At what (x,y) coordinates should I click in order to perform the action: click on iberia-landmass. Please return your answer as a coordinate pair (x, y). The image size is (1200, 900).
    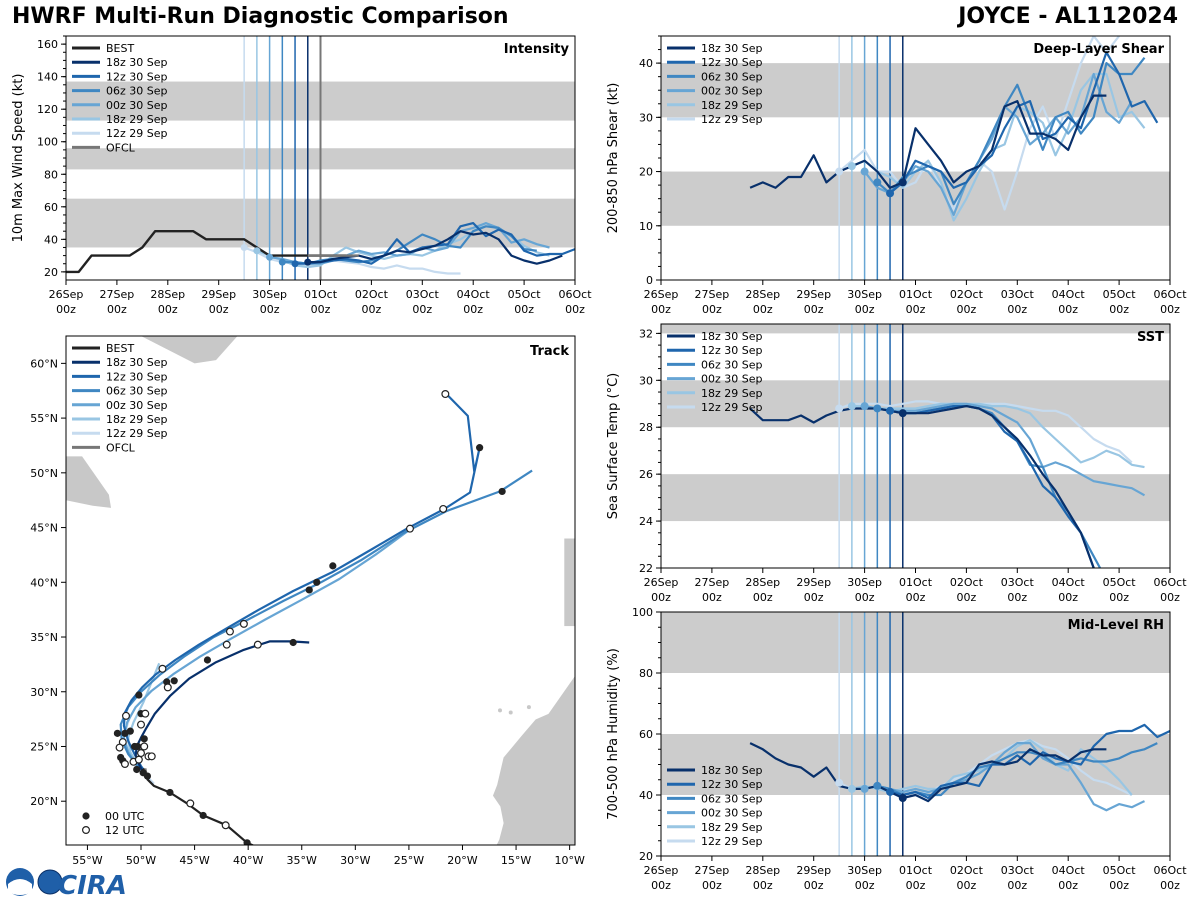
    Looking at the image, I should click on (569, 582).